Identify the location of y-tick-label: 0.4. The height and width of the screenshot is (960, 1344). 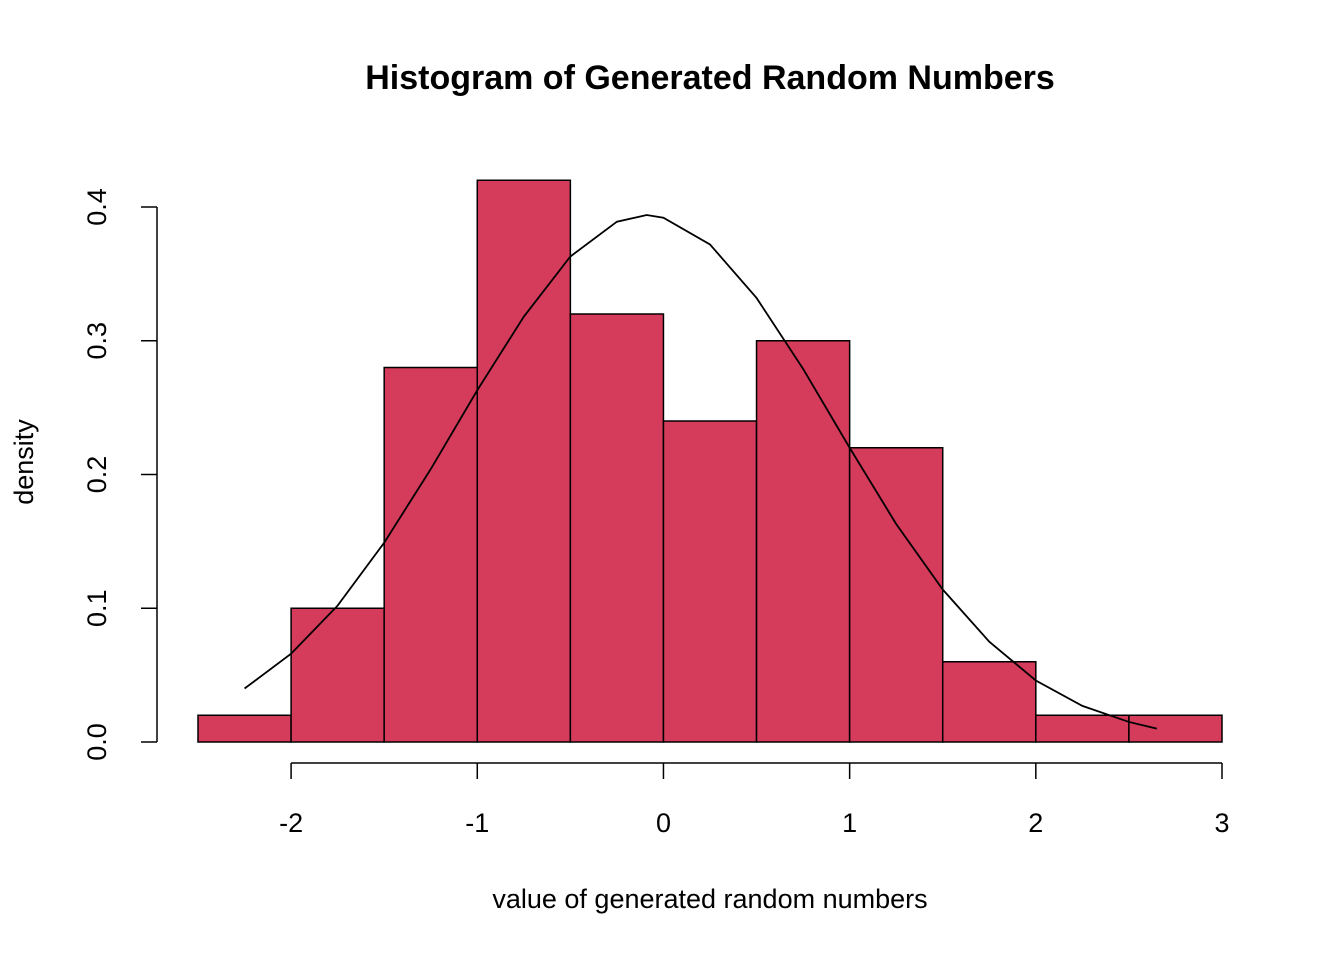
(97, 207).